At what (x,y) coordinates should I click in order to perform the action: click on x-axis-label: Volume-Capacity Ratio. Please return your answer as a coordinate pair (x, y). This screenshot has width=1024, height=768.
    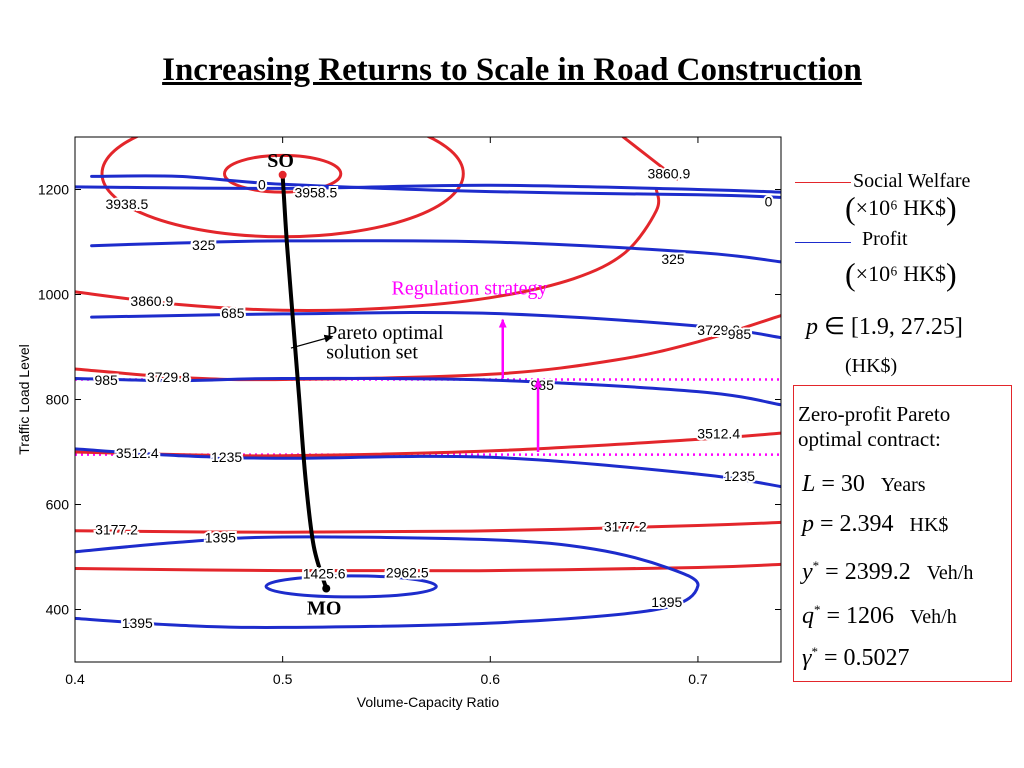
    Looking at the image, I should click on (428, 702).